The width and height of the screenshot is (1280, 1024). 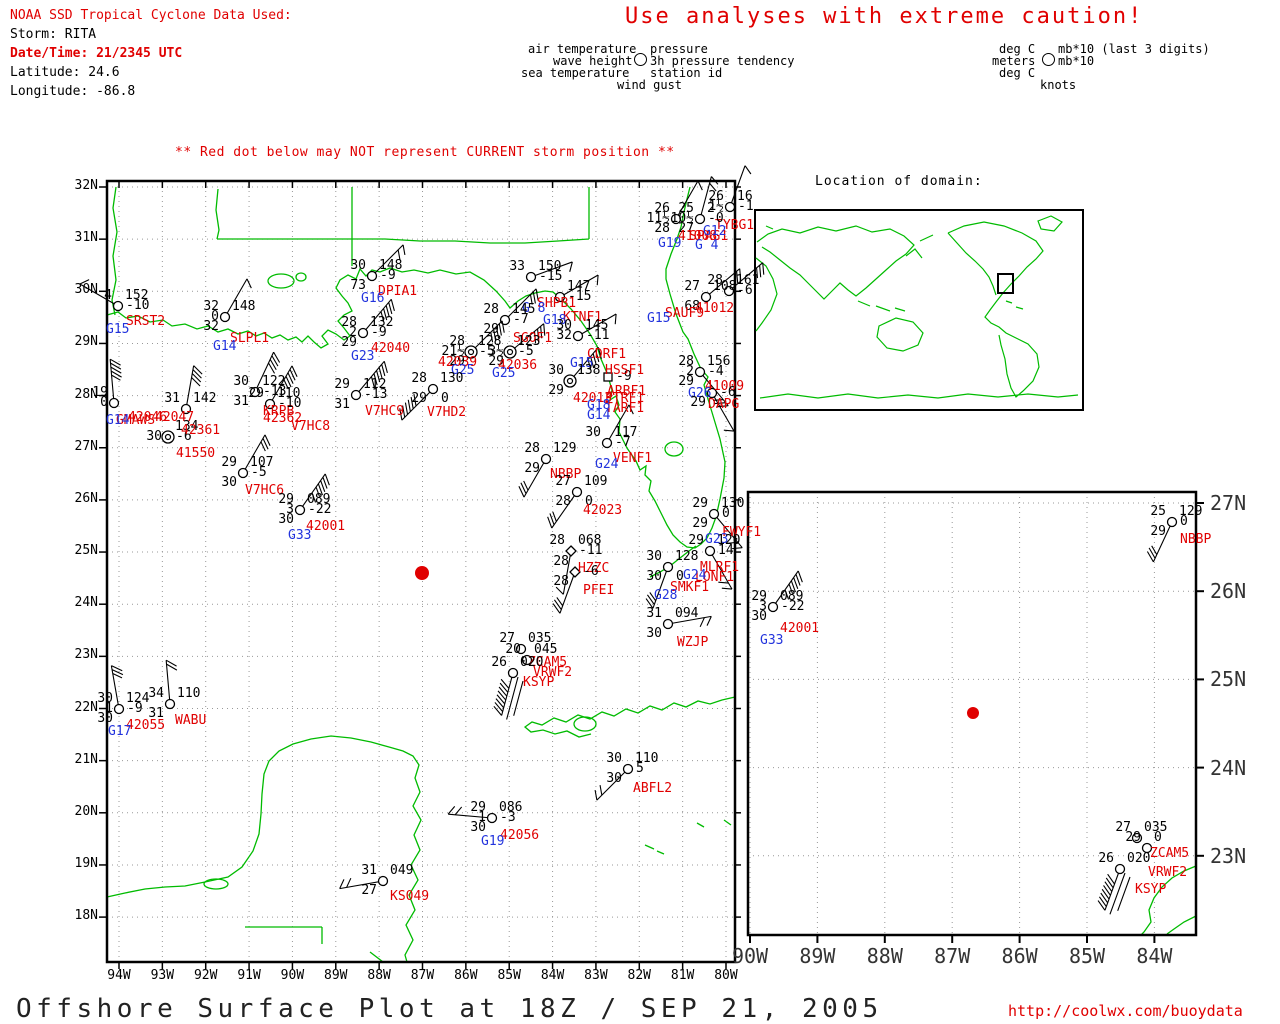 I want to click on lat-label: 32N, so click(x=86, y=185).